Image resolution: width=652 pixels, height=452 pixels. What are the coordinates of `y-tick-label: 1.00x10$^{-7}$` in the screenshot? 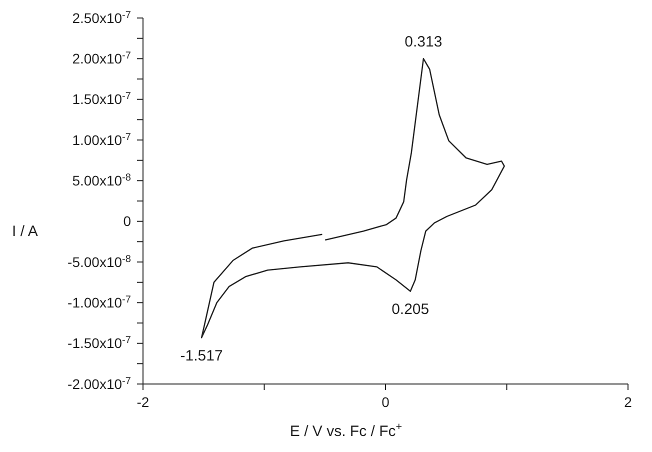 It's located at (102, 139).